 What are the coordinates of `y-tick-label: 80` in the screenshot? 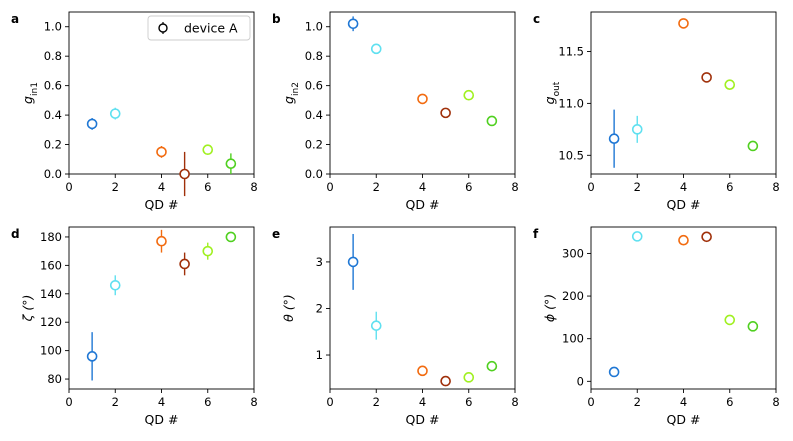 It's located at (54, 379).